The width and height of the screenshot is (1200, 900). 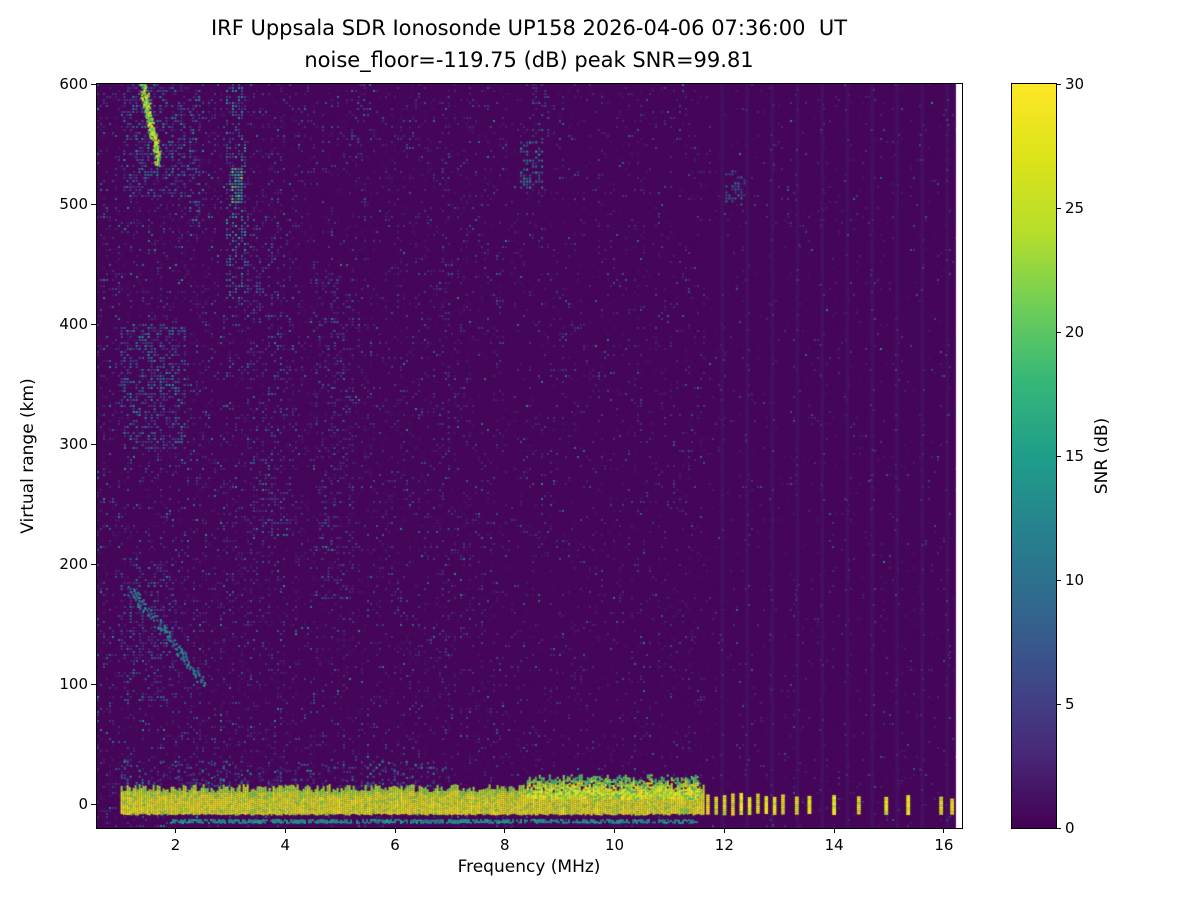 I want to click on x-tick-label: 8, so click(x=505, y=845).